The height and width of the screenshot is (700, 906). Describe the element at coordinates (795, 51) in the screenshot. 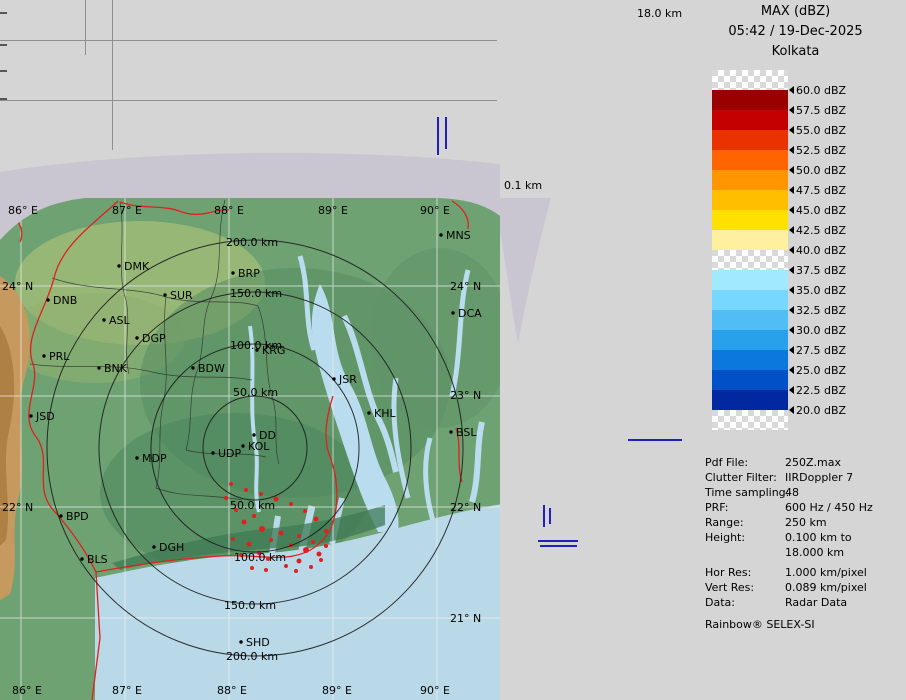

I see `radar-site-name: Kolkata` at that location.